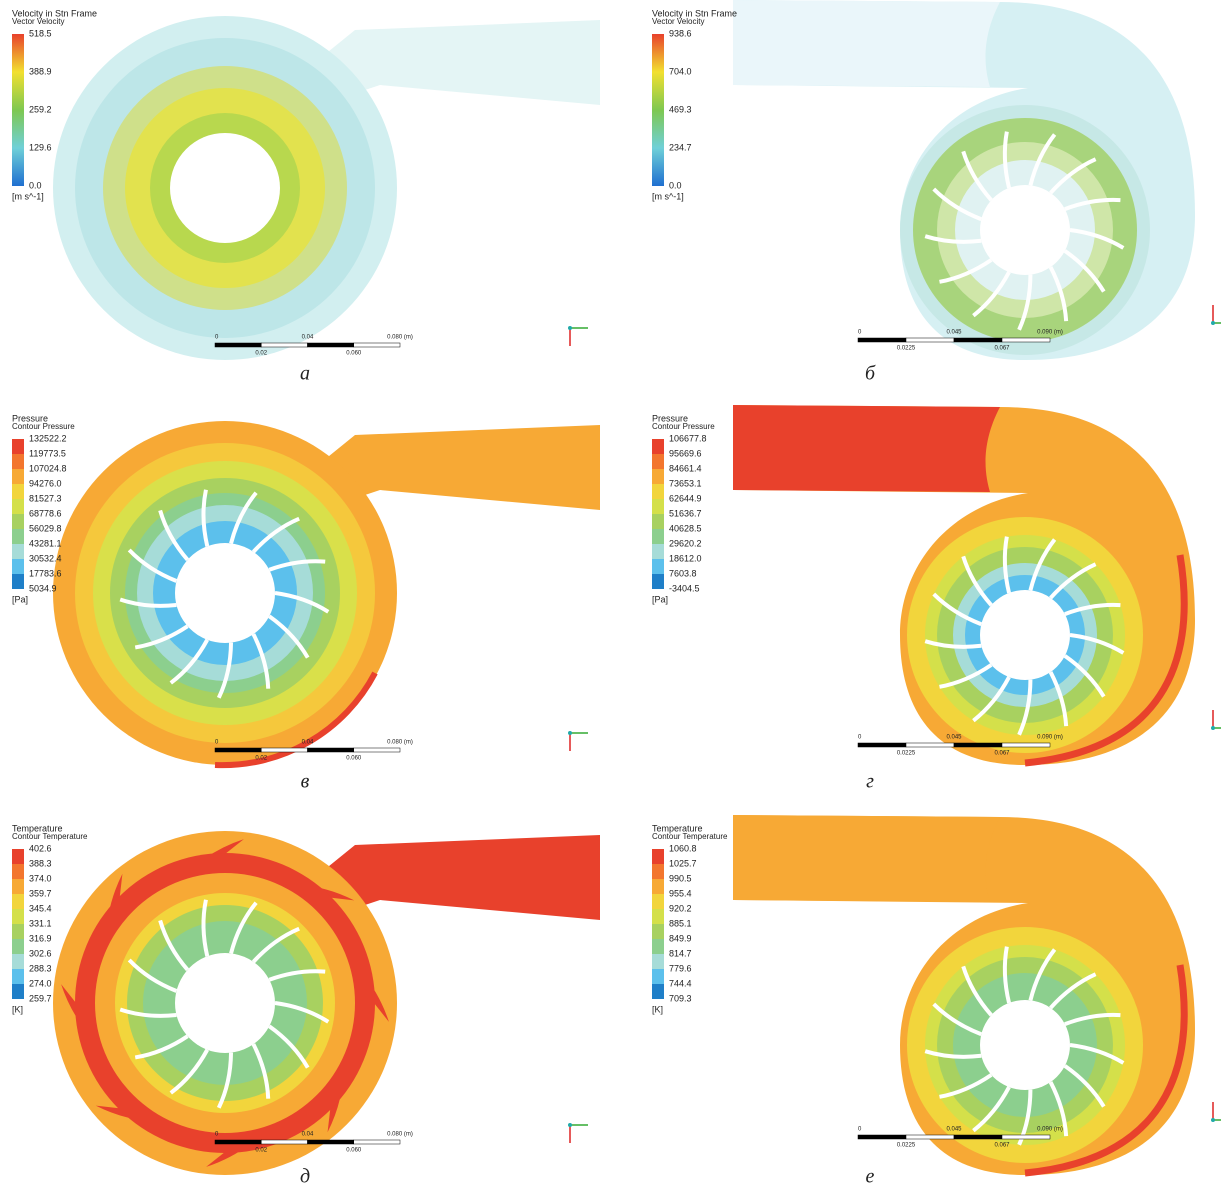 This screenshot has width=1221, height=1194. Describe the element at coordinates (45, 513) in the screenshot. I see `legend-tick-label: 68778.6` at that location.